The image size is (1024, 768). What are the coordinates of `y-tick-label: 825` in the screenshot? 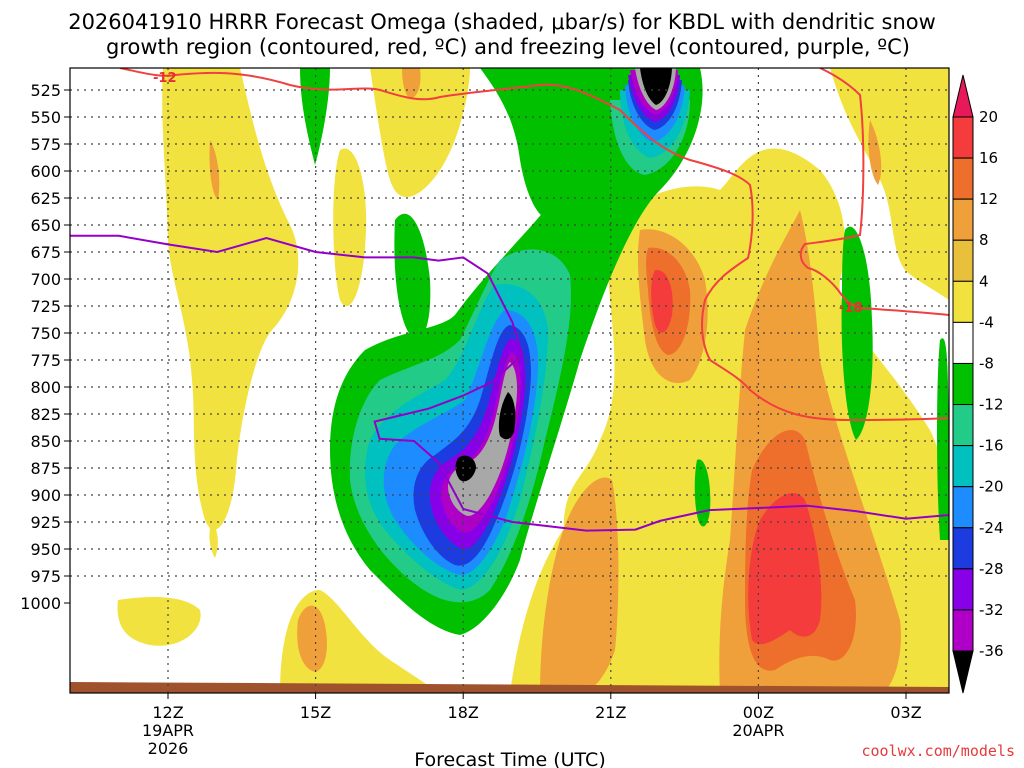 It's located at (45, 414).